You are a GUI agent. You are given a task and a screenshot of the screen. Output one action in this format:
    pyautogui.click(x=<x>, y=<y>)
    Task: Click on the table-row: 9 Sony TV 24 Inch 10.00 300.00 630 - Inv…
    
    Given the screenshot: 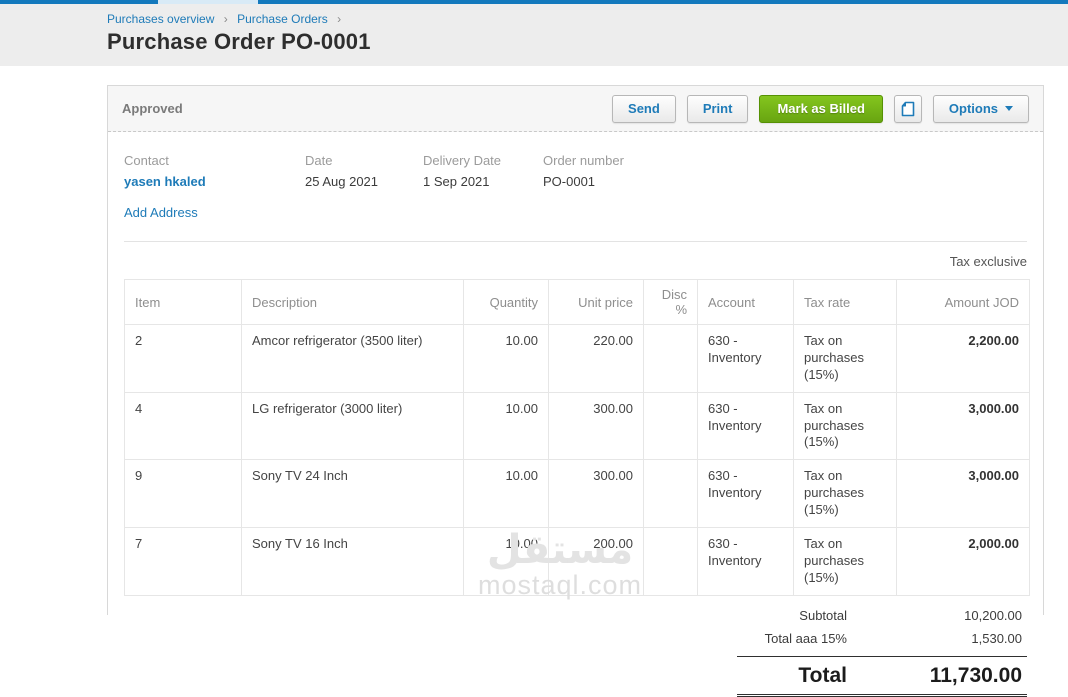 What is the action you would take?
    pyautogui.click(x=577, y=494)
    